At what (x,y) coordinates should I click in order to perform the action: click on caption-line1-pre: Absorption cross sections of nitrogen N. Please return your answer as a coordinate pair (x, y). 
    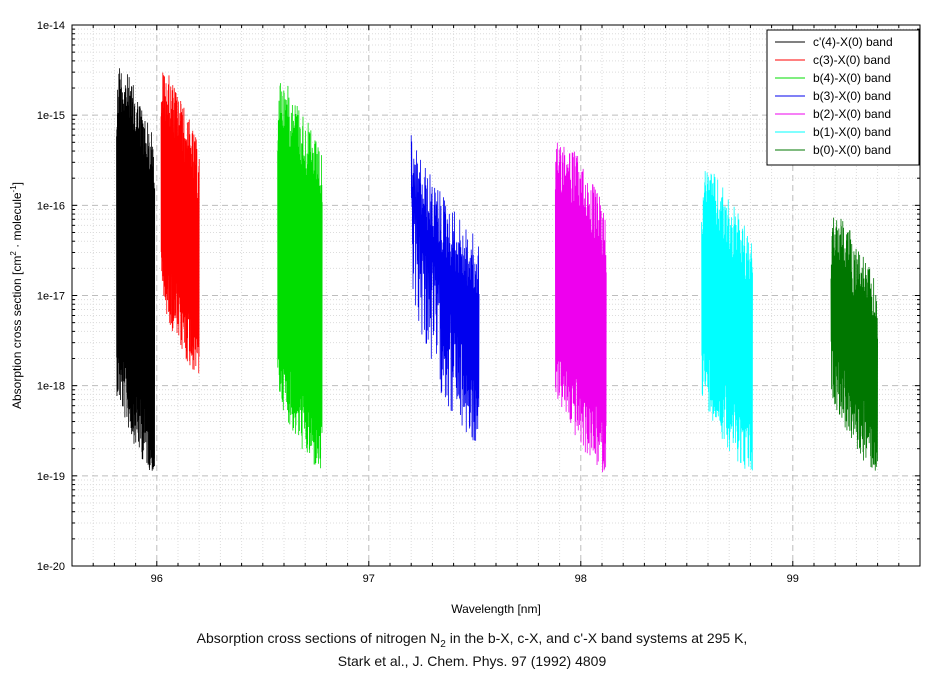
    Looking at the image, I should click on (318, 638).